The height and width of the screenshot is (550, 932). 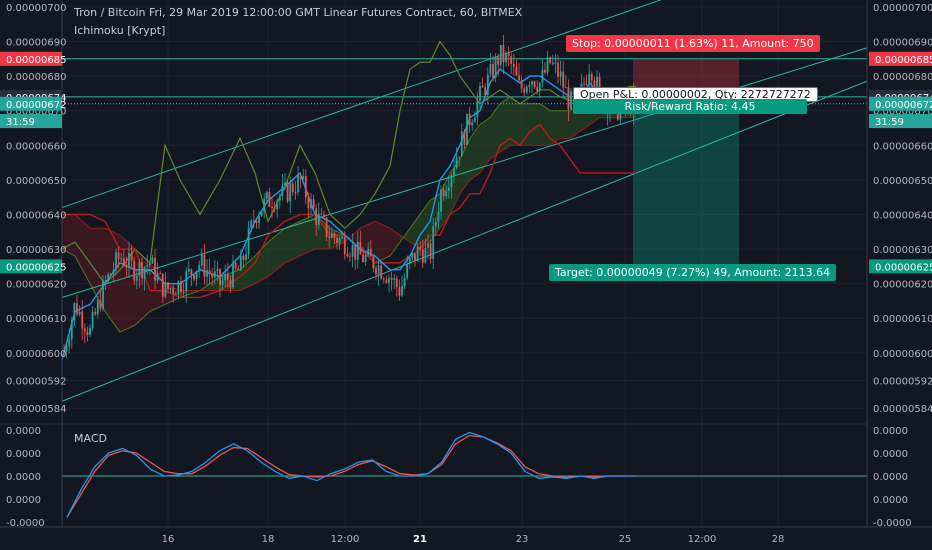 I want to click on price-tick-left: 0.00000670, so click(x=36, y=112).